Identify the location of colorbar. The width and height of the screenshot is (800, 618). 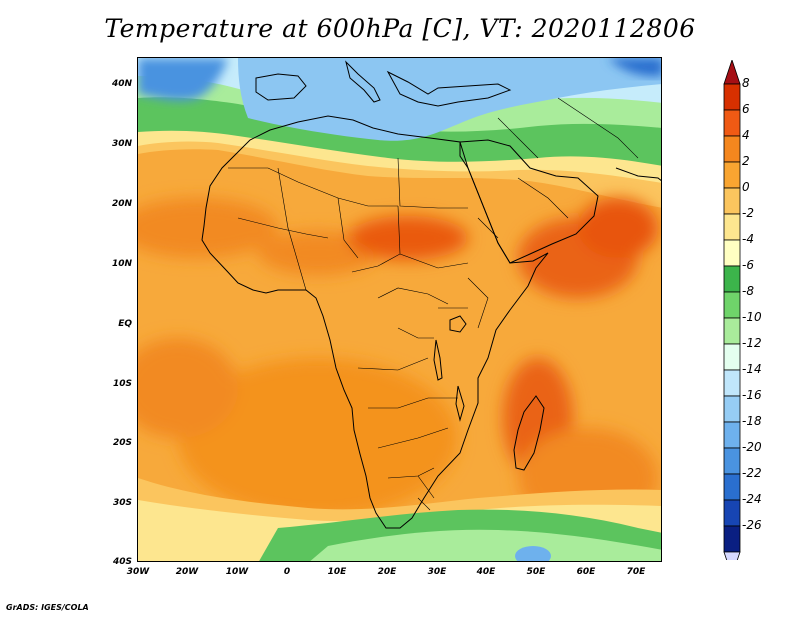
(732, 310).